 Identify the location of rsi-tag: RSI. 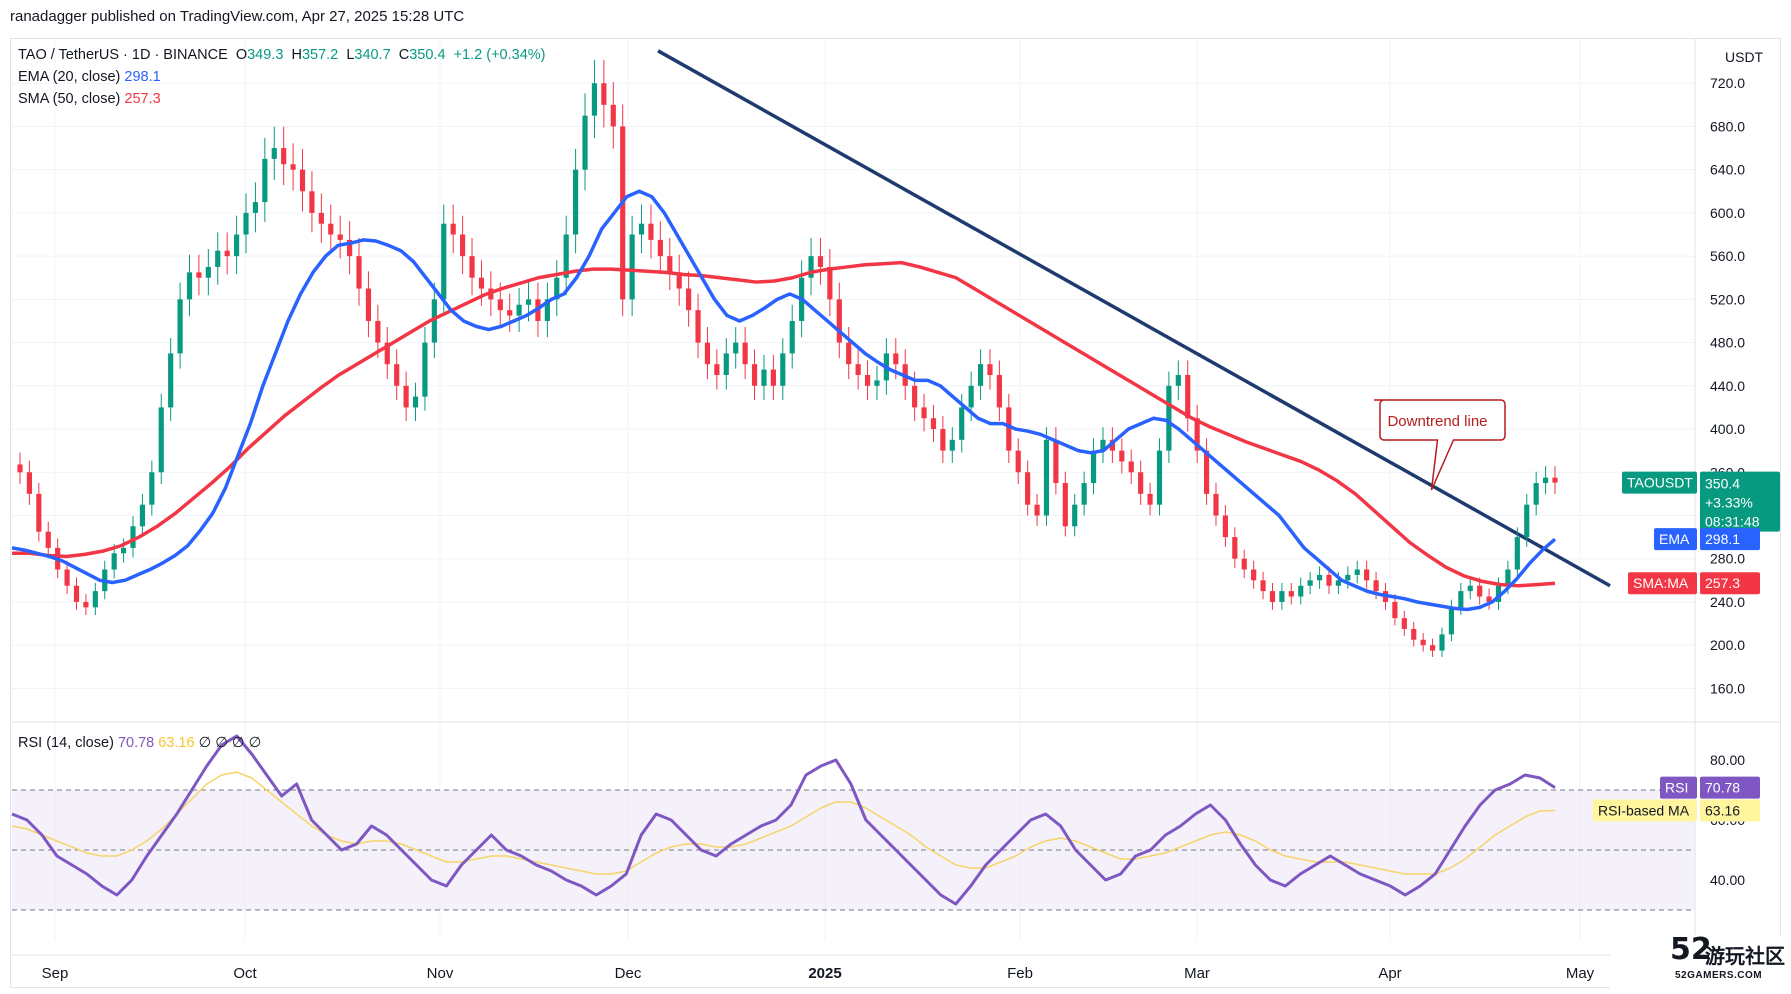
(1676, 788).